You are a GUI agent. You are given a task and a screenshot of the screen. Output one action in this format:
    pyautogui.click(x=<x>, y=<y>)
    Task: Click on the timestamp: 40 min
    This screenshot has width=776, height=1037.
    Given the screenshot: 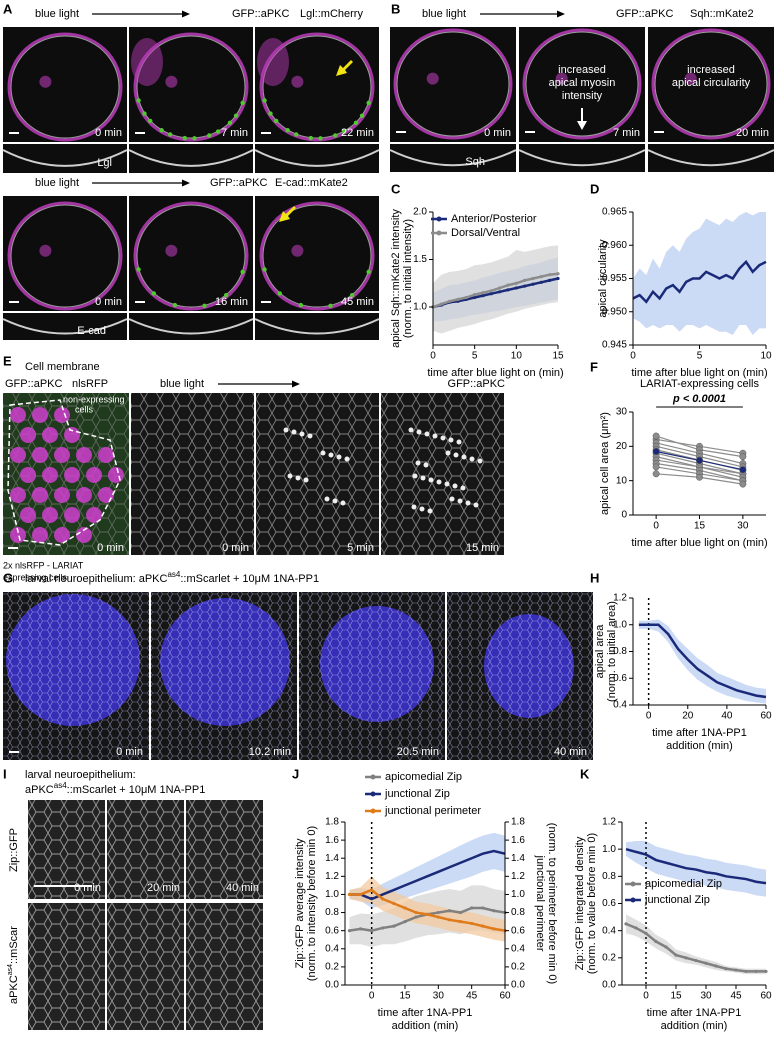 What is the action you would take?
    pyautogui.click(x=242, y=888)
    